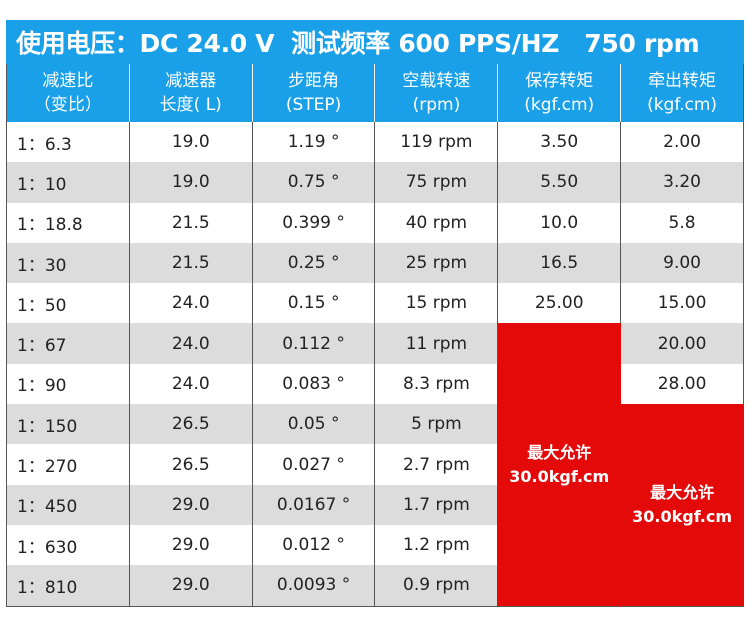  Describe the element at coordinates (313, 545) in the screenshot. I see `step-angle-cell: 0.012 °` at that location.